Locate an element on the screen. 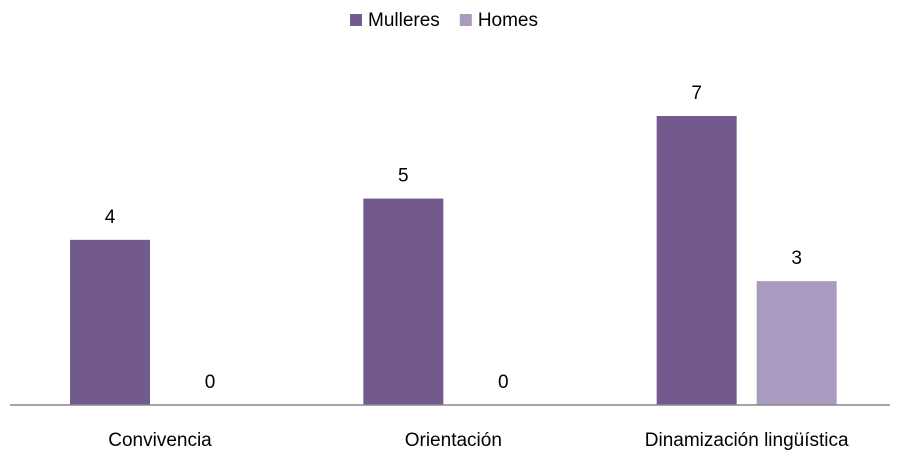 This screenshot has height=459, width=901. legend-label: Homes is located at coordinates (508, 20).